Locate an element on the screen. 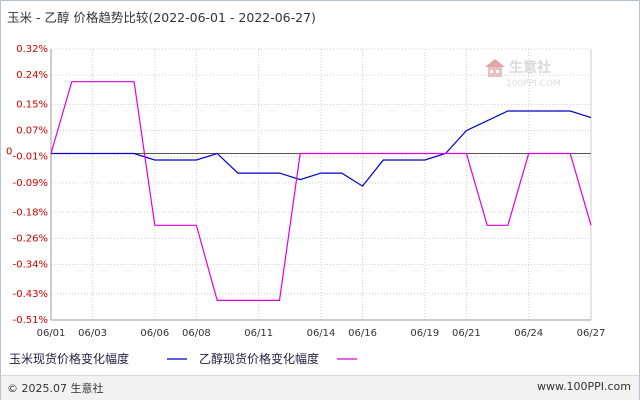  watermark-site: 100PPI.COM is located at coordinates (533, 84).